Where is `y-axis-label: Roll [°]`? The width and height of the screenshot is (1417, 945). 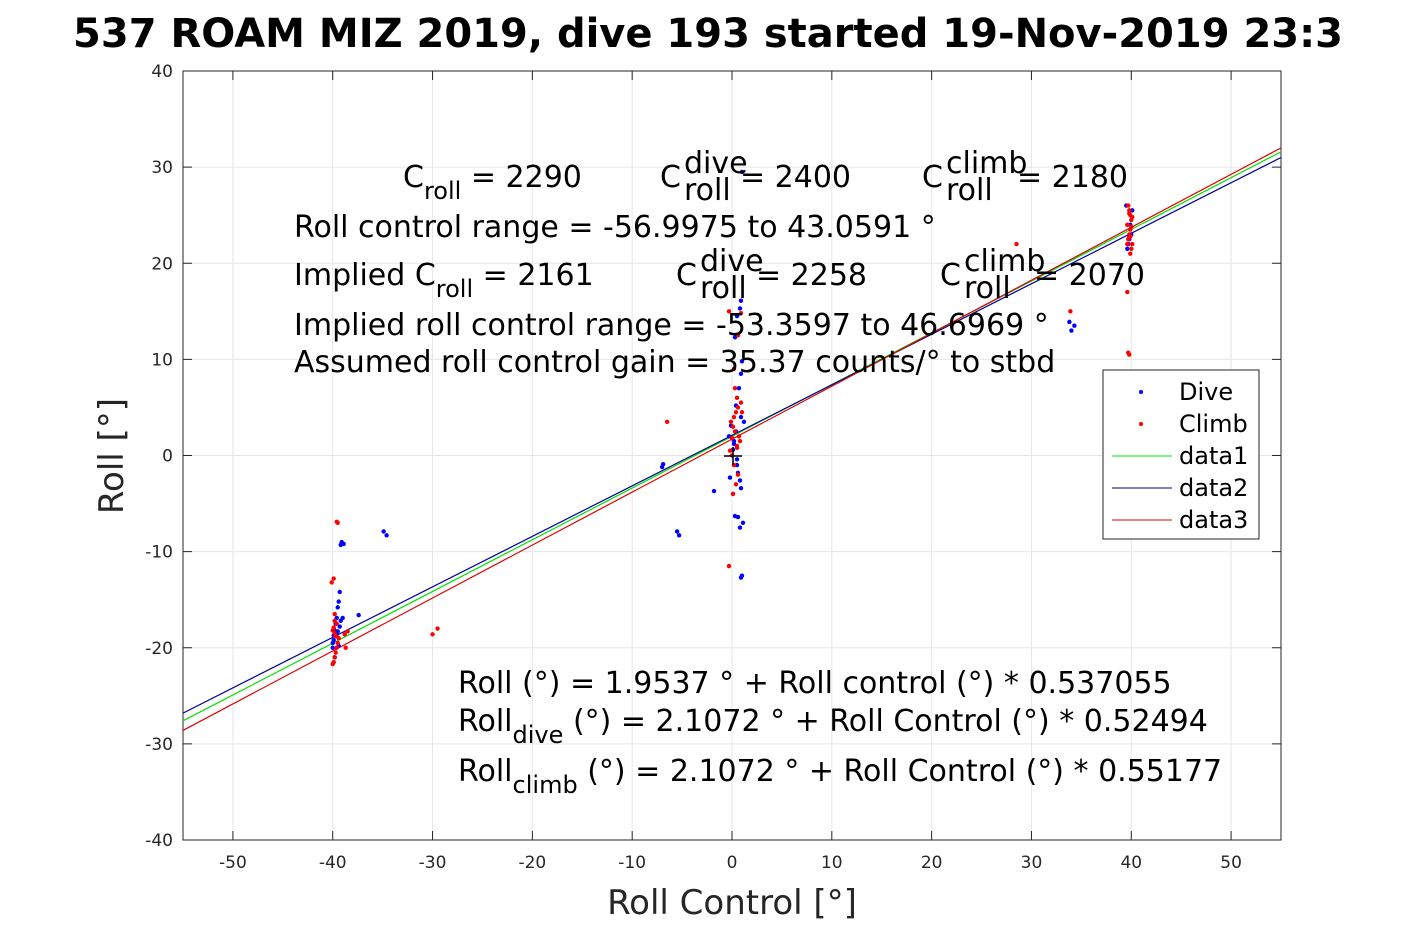
y-axis-label: Roll [°] is located at coordinates (112, 456).